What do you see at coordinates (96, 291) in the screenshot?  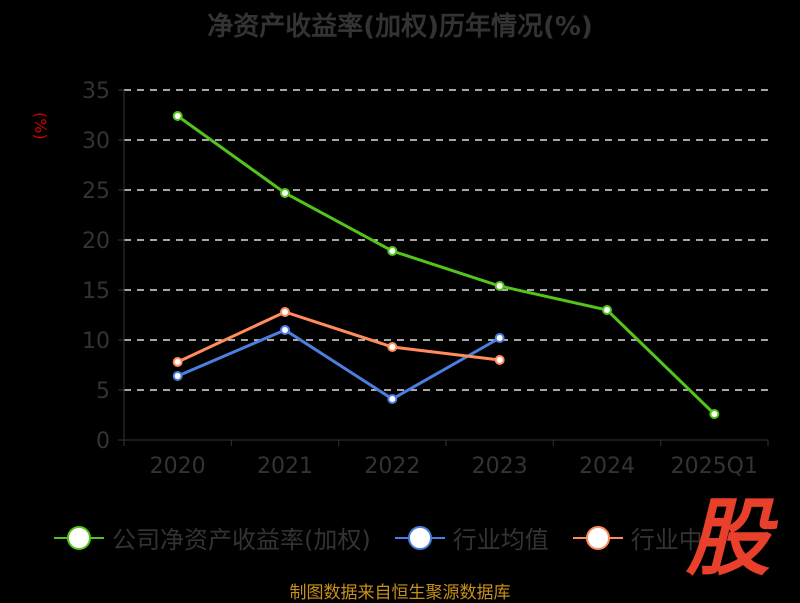 I see `y-tick-label: 15` at bounding box center [96, 291].